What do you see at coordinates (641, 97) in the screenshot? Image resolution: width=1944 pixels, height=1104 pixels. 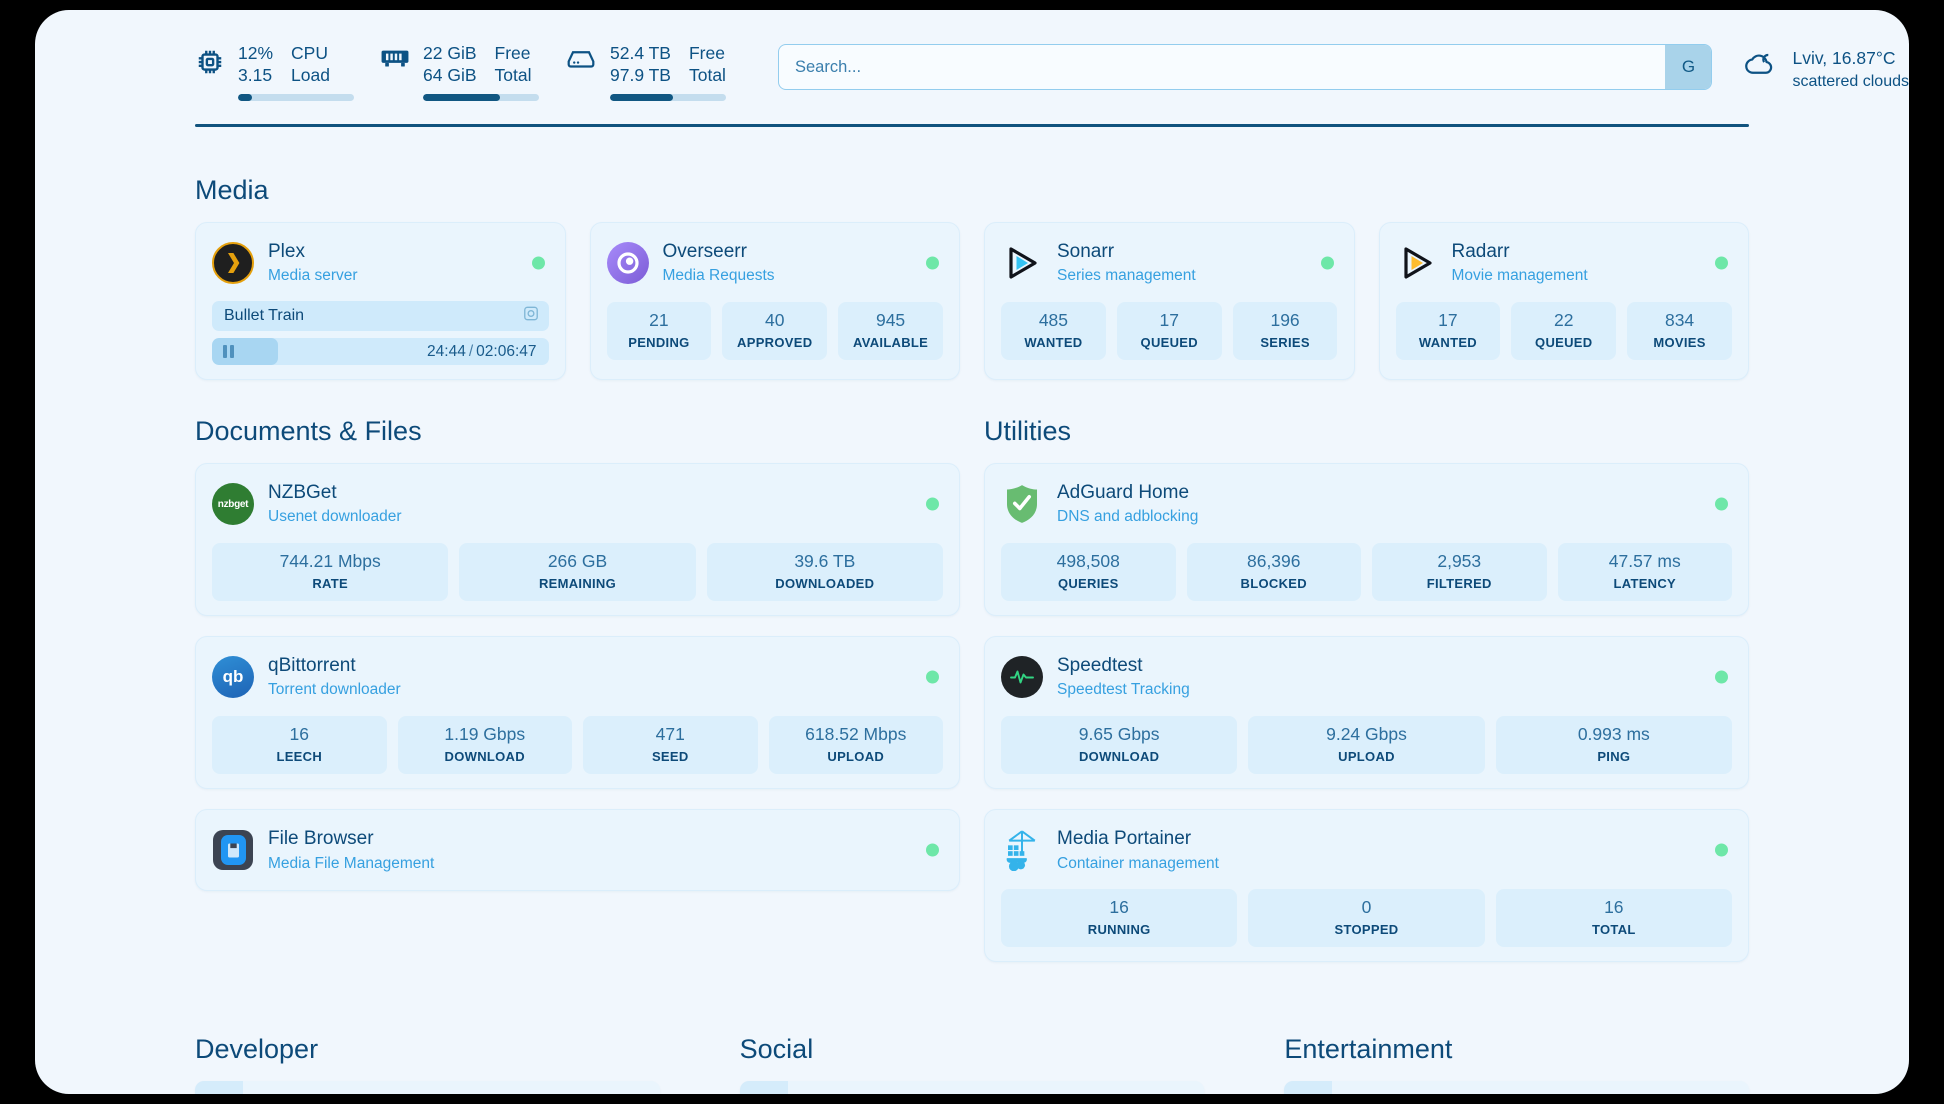 I see `disk-progress-fill` at bounding box center [641, 97].